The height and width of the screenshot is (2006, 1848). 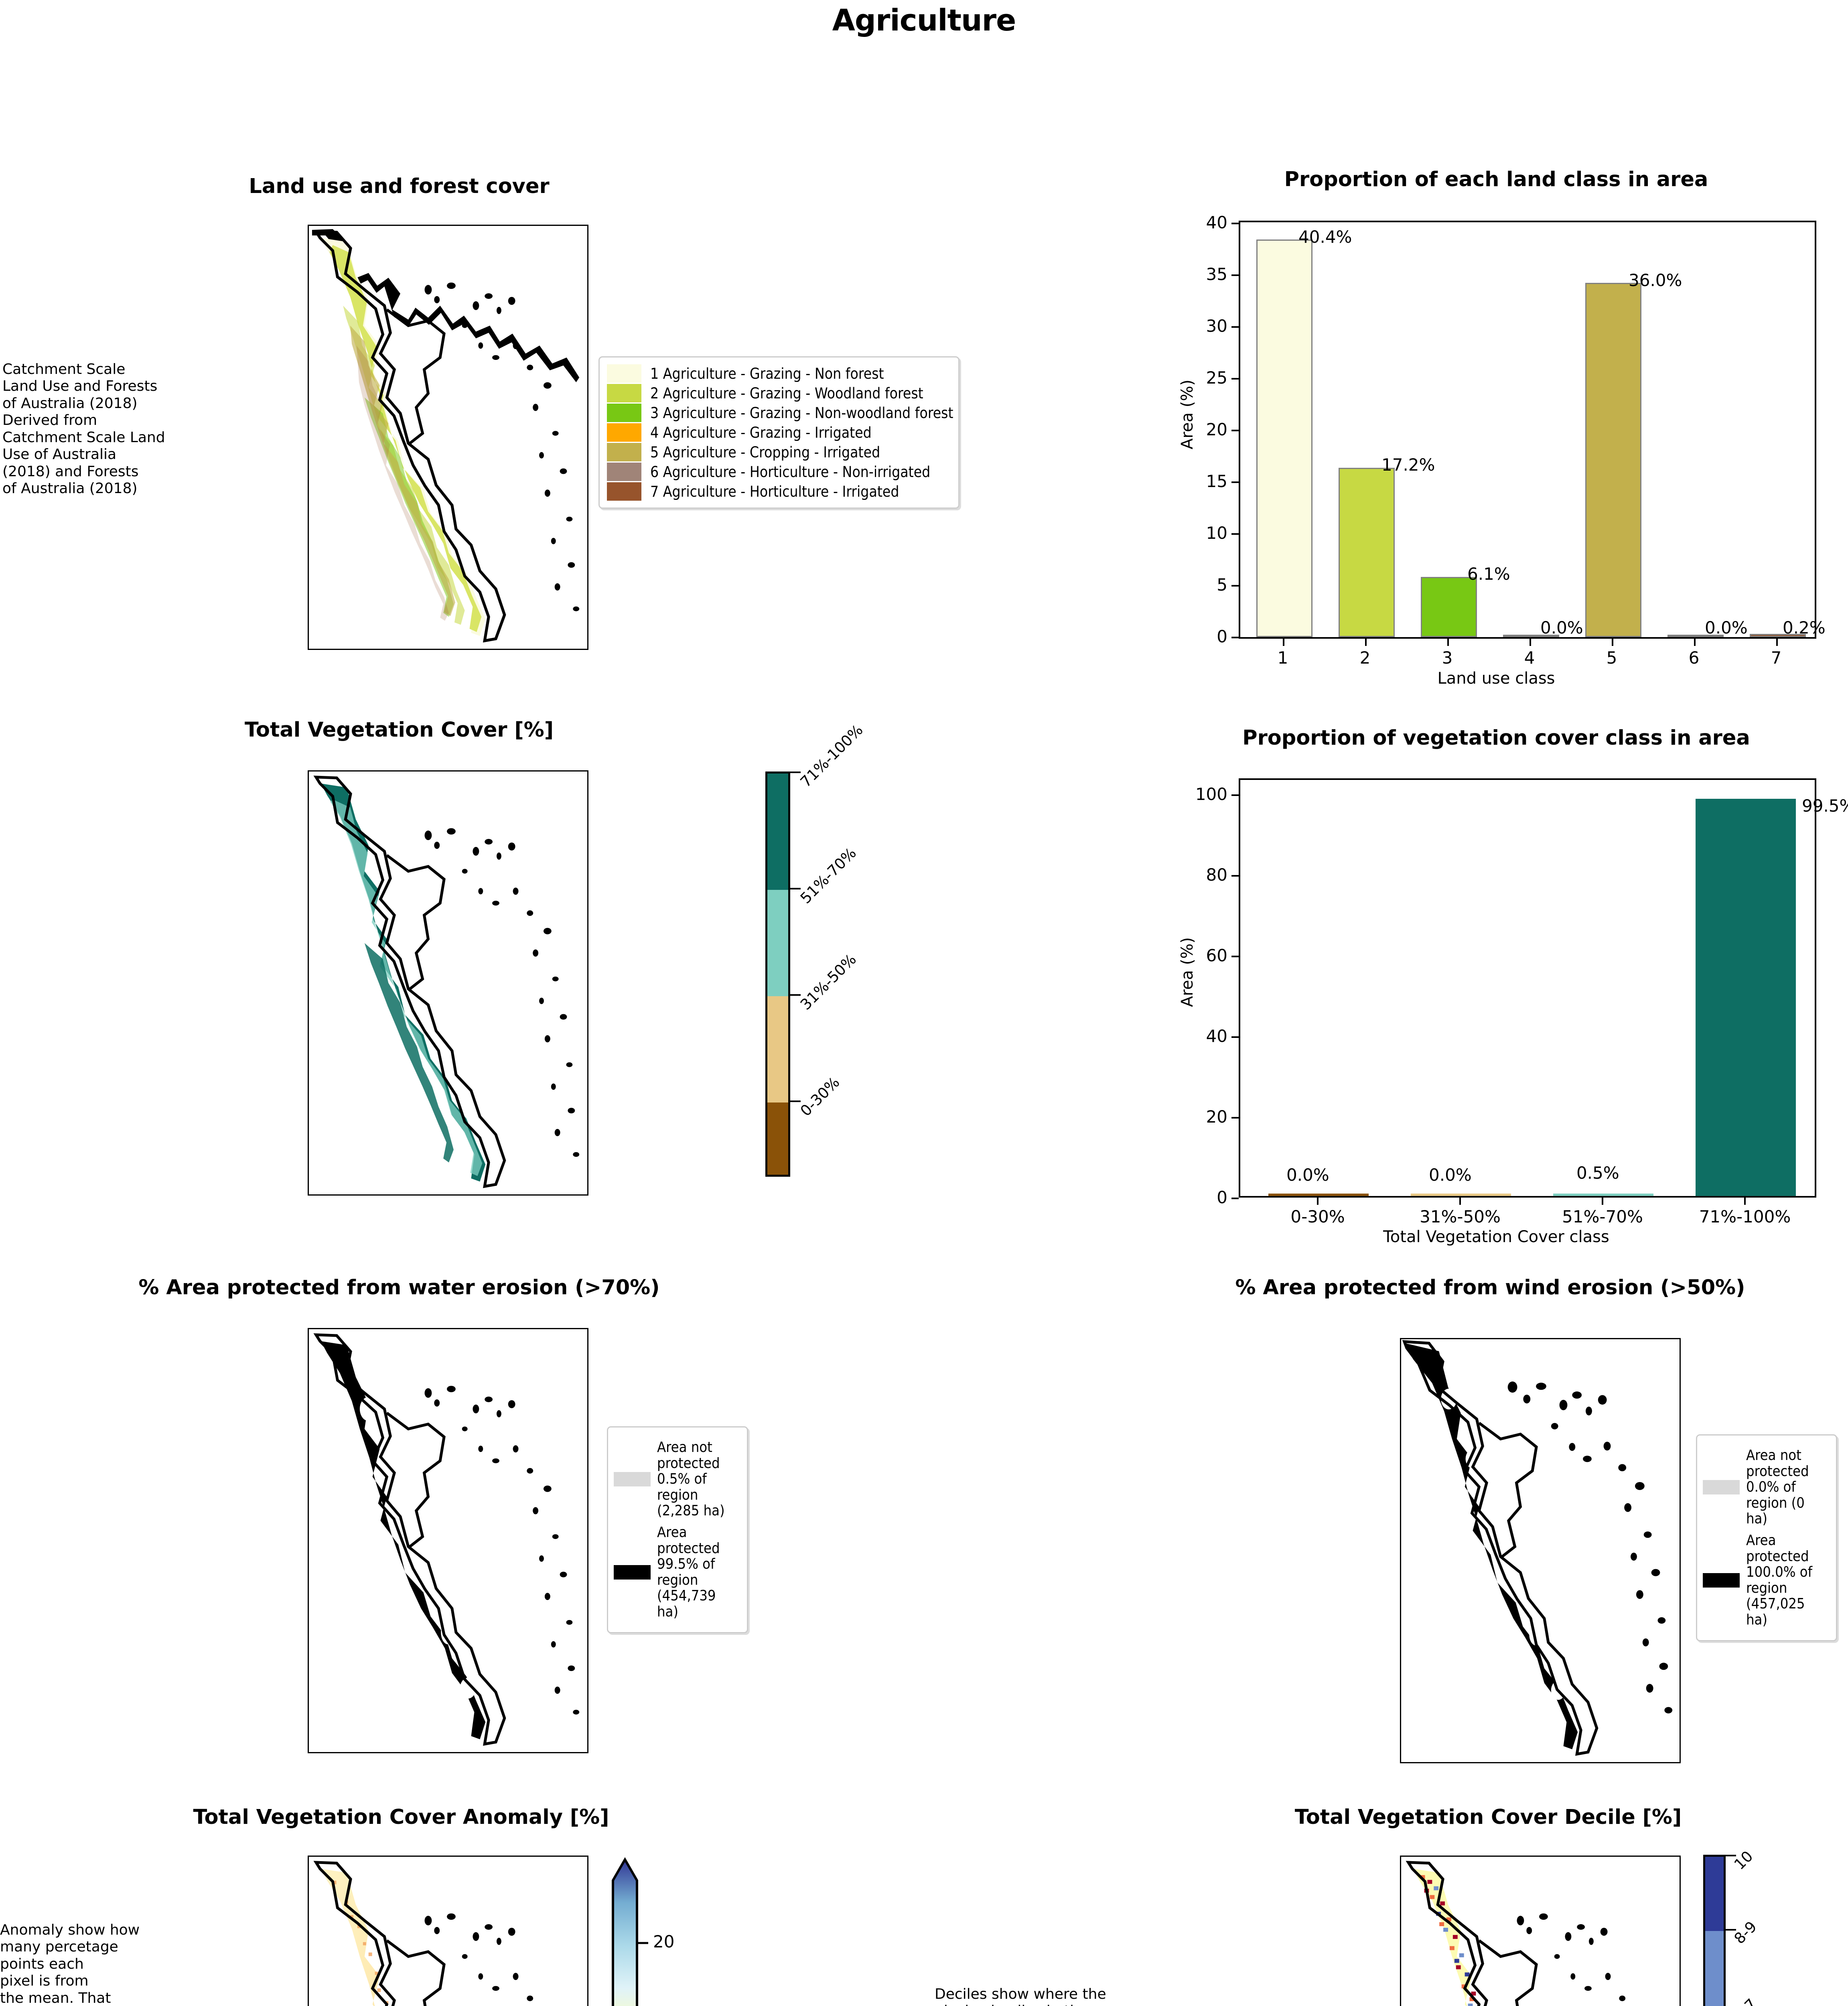 I want to click on water-erosion-map-svg, so click(x=446, y=1539).